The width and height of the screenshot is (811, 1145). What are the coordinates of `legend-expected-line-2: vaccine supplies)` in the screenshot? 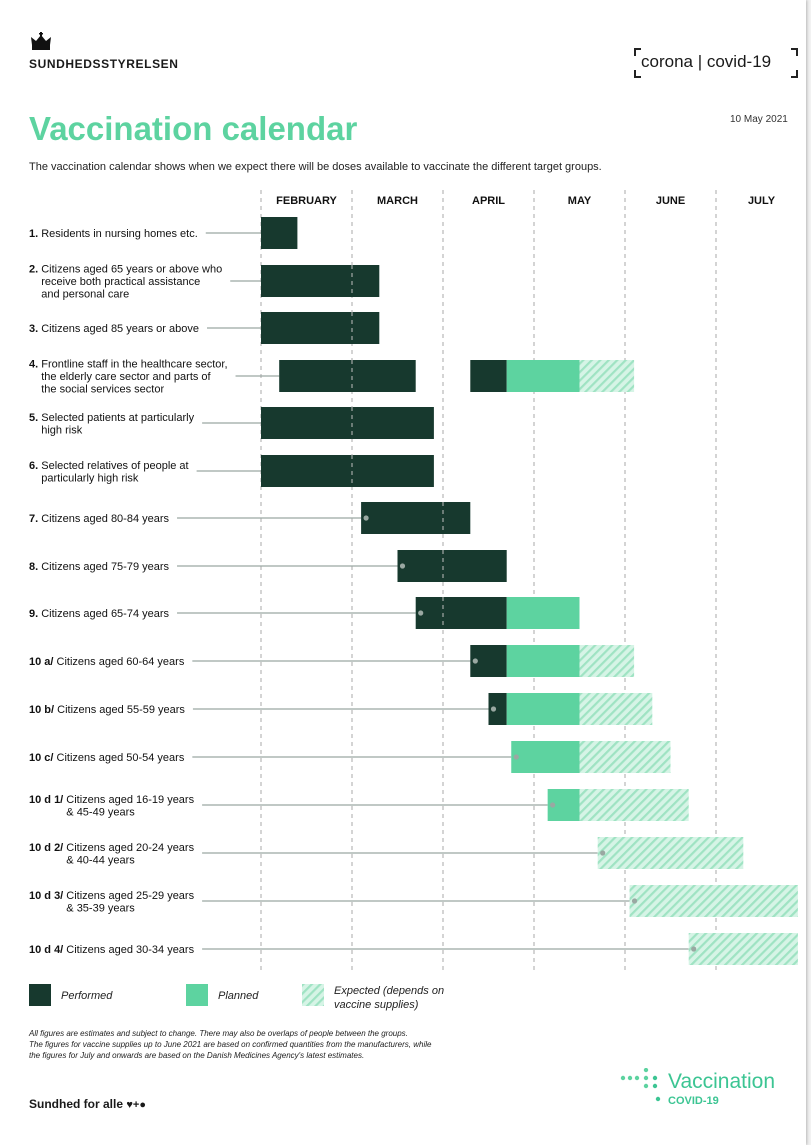 It's located at (376, 1005).